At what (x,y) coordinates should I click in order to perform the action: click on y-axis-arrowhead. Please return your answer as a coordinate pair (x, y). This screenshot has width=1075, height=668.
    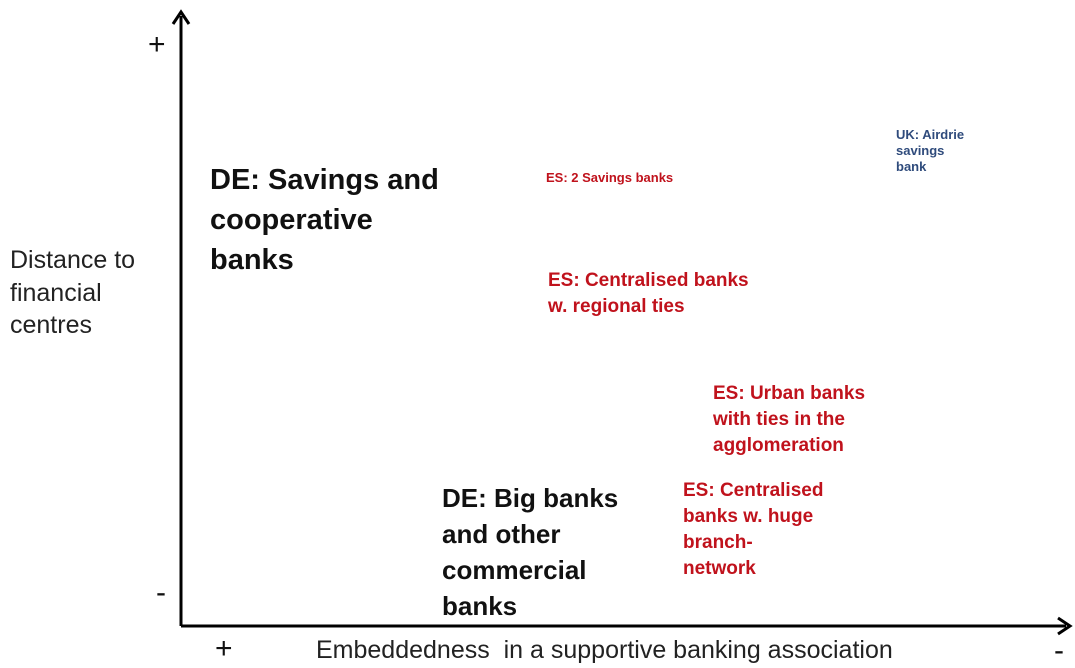
    Looking at the image, I should click on (181, 17).